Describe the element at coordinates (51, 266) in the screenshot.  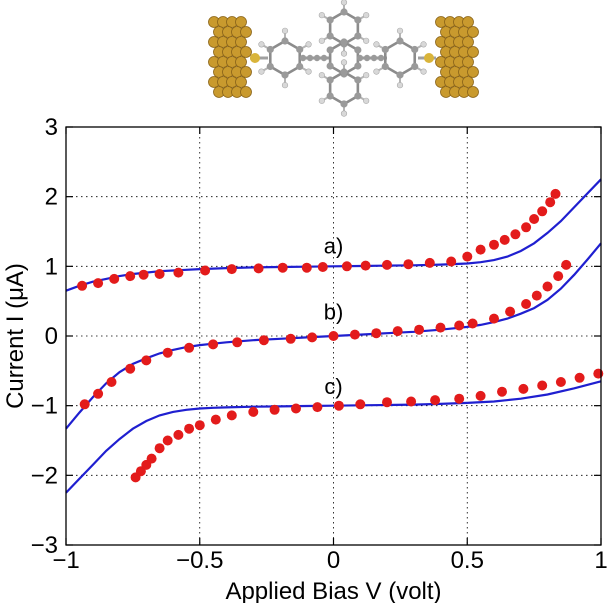
I see `y-tick-label: 1` at that location.